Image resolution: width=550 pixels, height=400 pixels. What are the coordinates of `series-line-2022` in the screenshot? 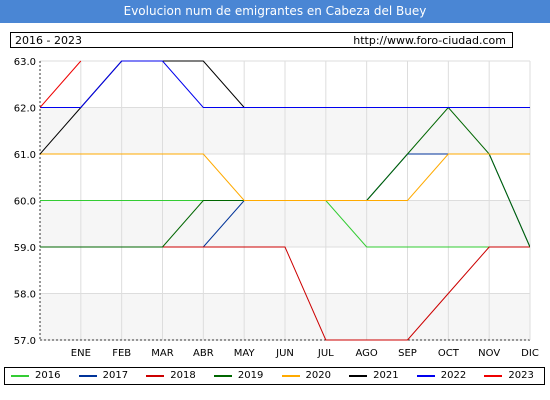 It's located at (285, 84).